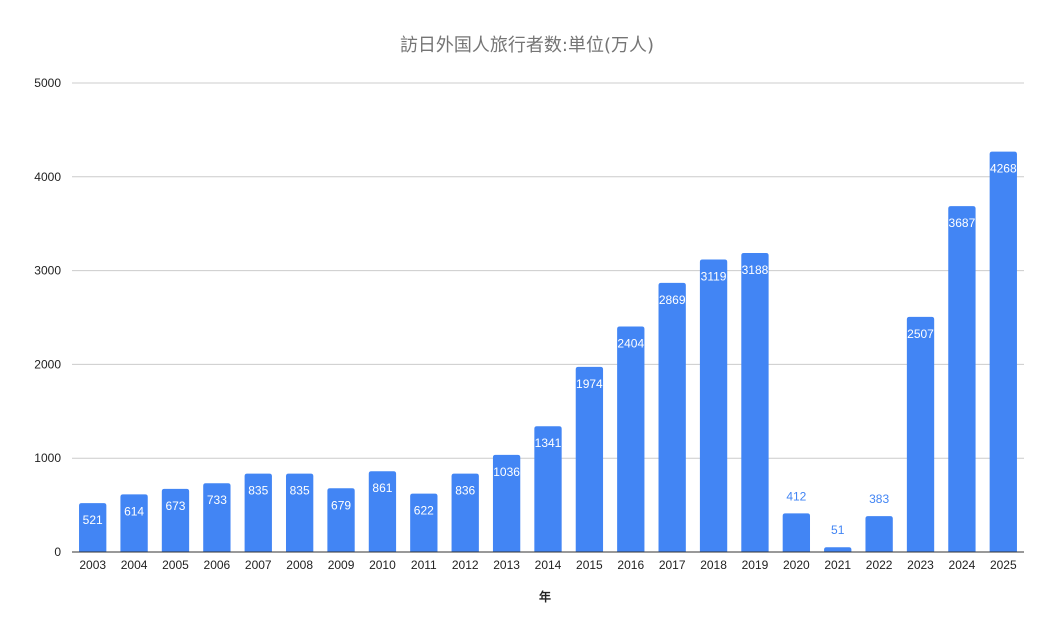 This screenshot has height=636, width=1055. I want to click on bar-2019, so click(755, 402).